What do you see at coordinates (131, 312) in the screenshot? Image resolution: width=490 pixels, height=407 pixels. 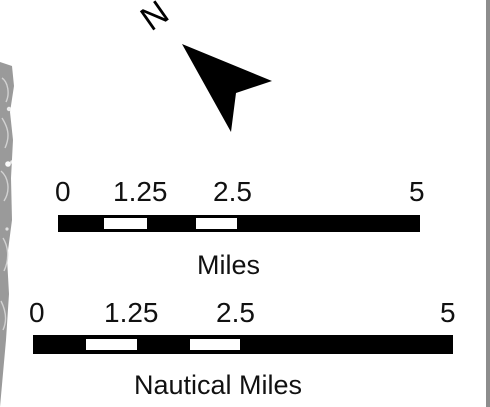 I see `nautical-miles-tick-1-25: 1.25` at bounding box center [131, 312].